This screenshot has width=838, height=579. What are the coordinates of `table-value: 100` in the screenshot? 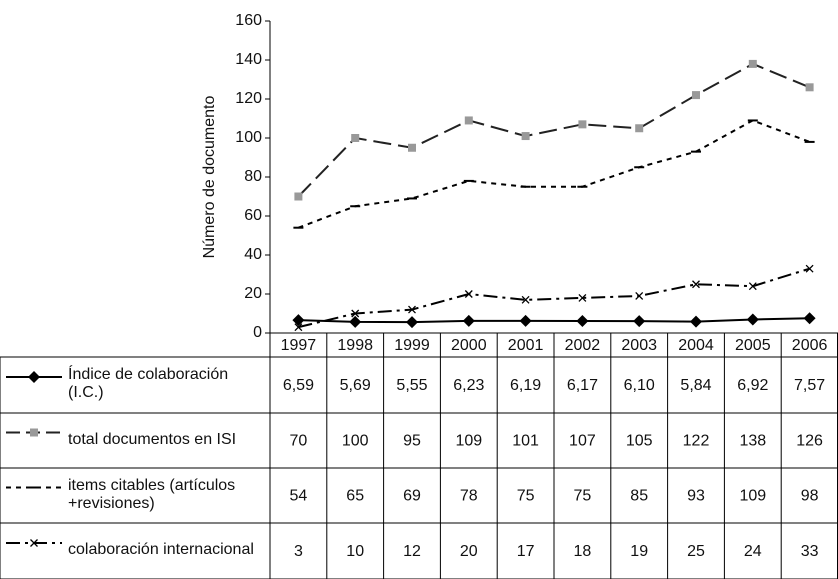 It's located at (355, 441).